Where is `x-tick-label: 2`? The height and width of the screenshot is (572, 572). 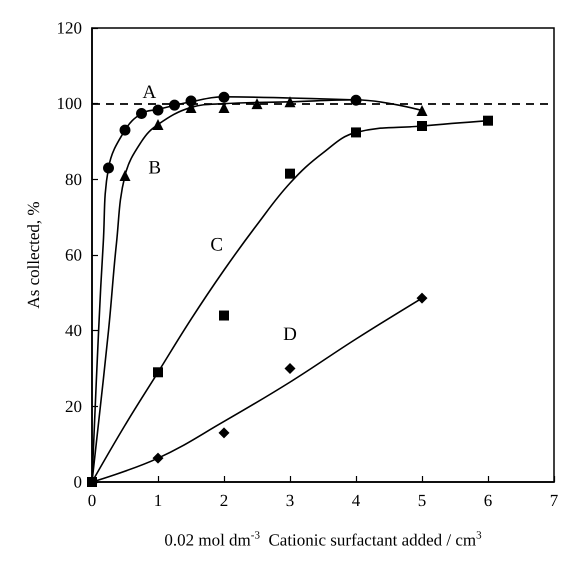 x-tick-label: 2 is located at coordinates (224, 500).